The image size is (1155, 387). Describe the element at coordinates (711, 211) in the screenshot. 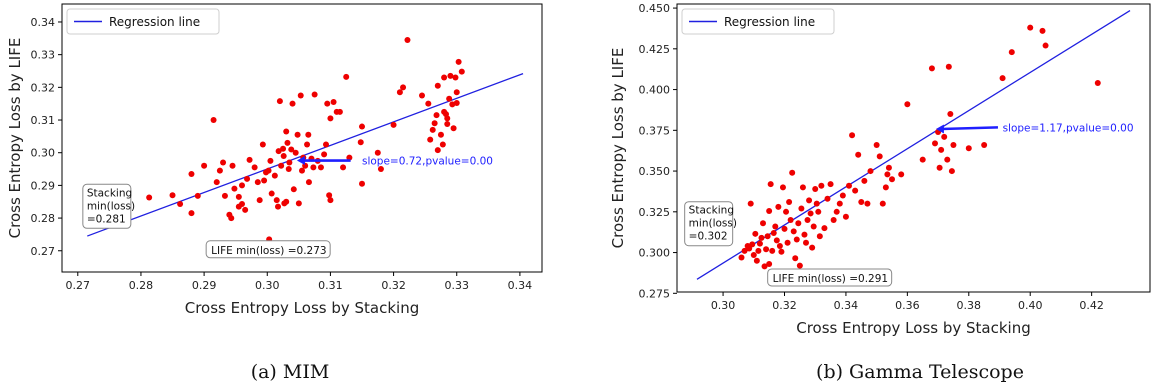

I see `stacking-annotation-line: Stacking` at that location.